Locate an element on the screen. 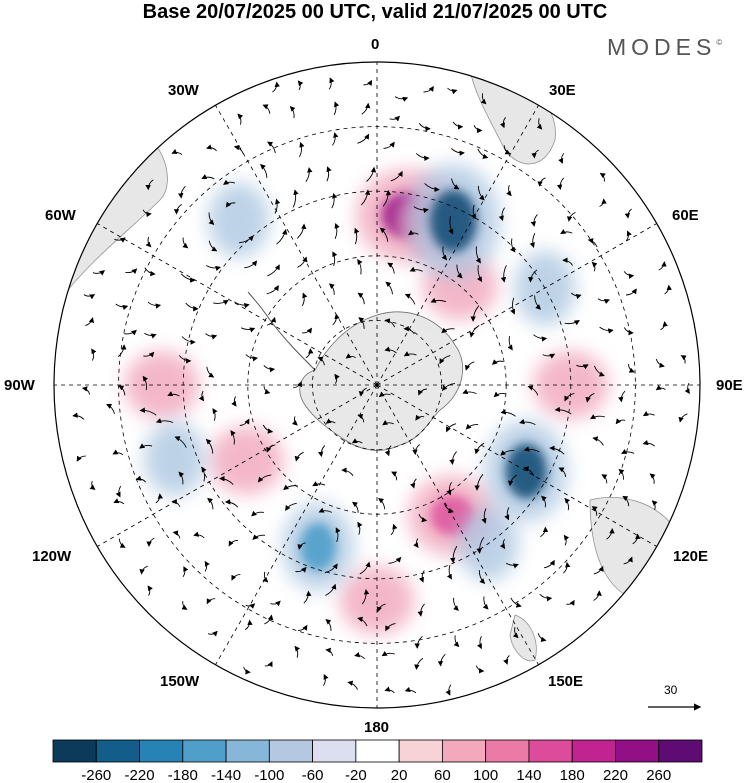  lon-label-180: 180 is located at coordinates (377, 727).